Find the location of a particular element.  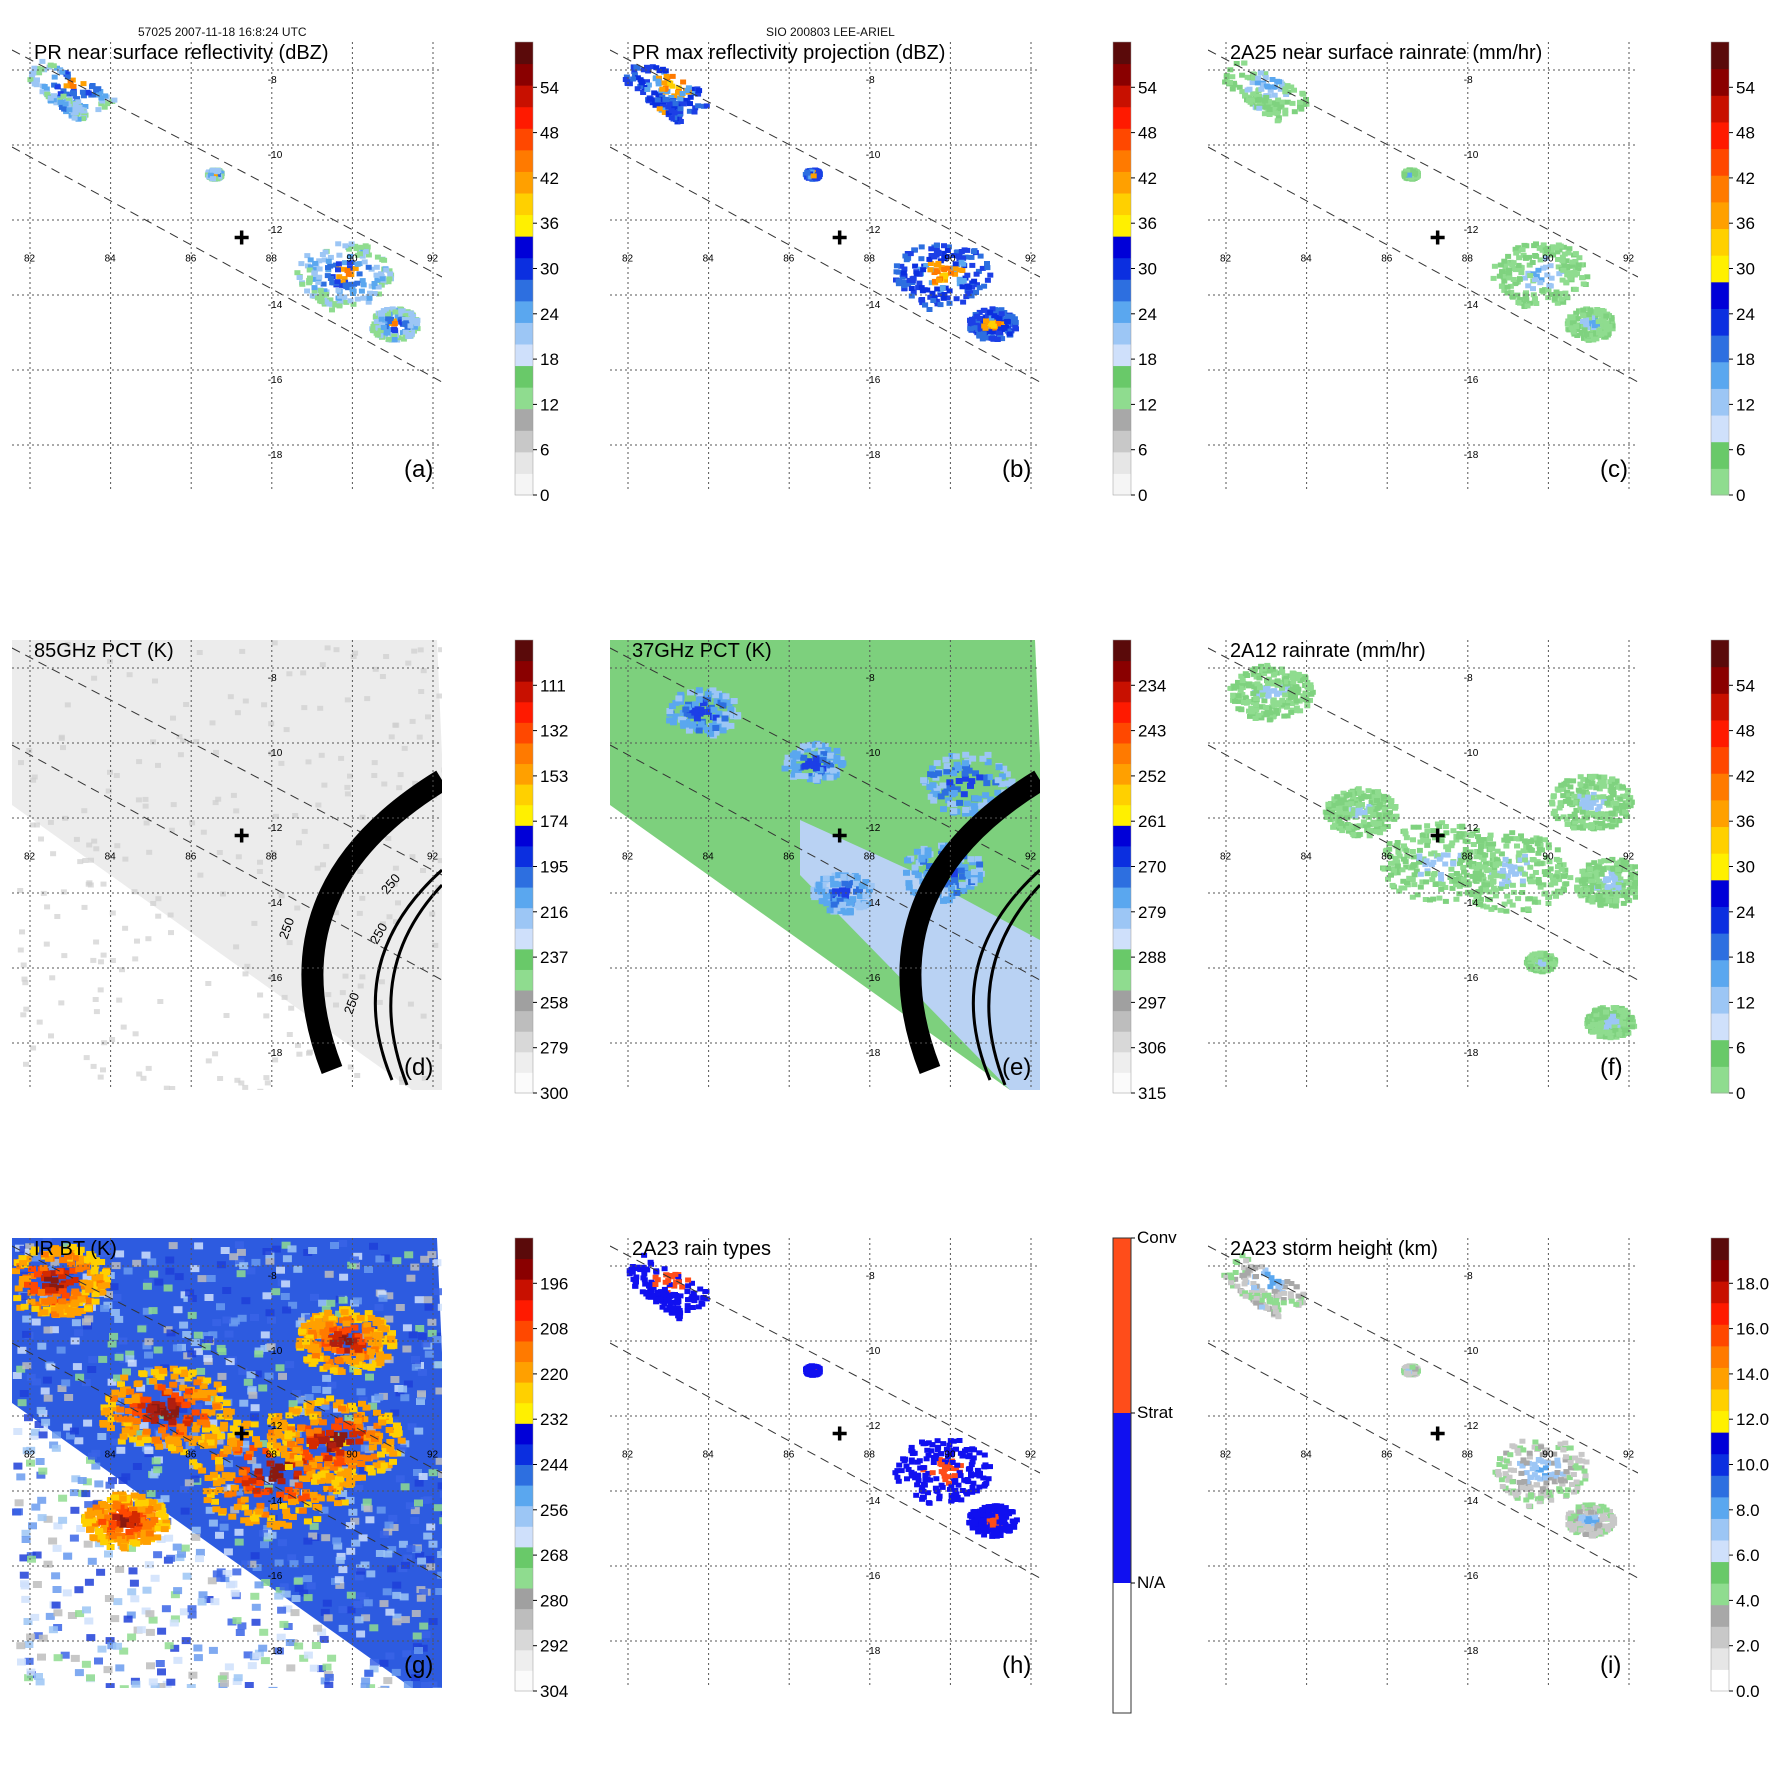

plot-area-i is located at coordinates (1423, 1412).